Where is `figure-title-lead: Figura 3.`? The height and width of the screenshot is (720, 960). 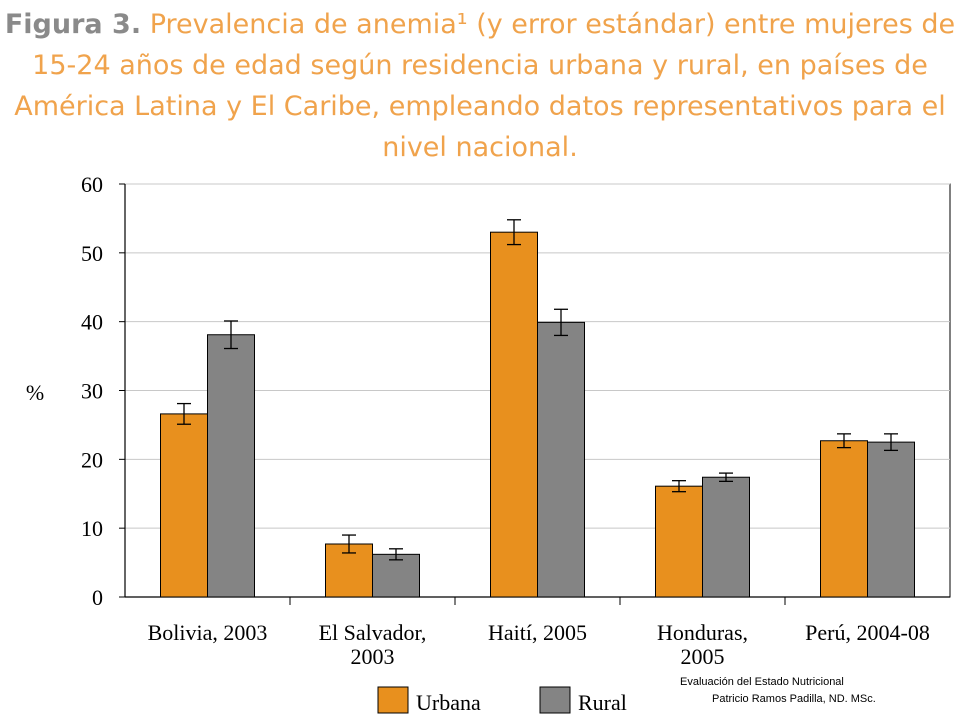 figure-title-lead: Figura 3. is located at coordinates (73, 24).